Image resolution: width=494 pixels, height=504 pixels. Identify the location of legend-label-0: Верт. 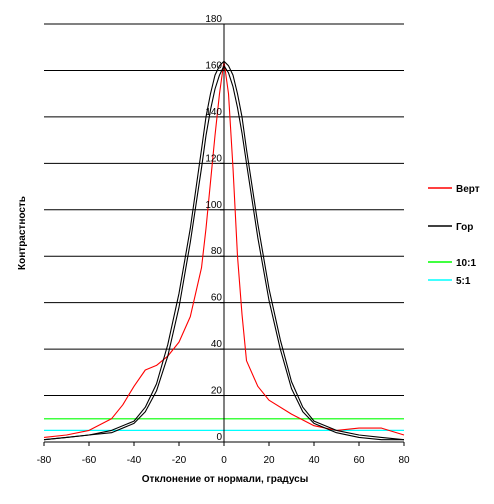
(468, 189).